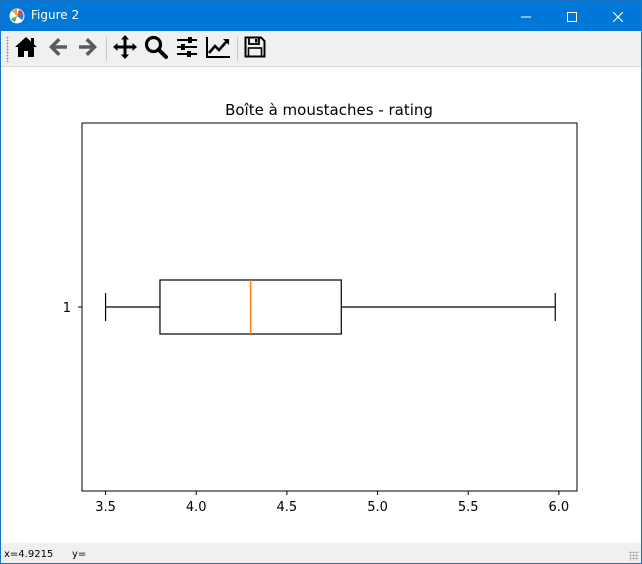  I want to click on edit-axis-button, so click(218, 49).